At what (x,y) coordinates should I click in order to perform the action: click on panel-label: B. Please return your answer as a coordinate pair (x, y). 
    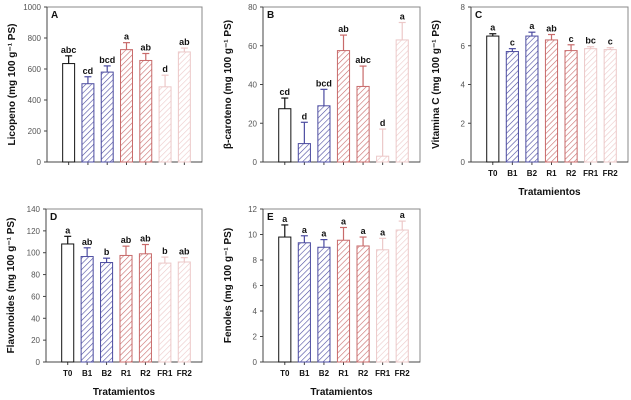
    Looking at the image, I should click on (270, 15).